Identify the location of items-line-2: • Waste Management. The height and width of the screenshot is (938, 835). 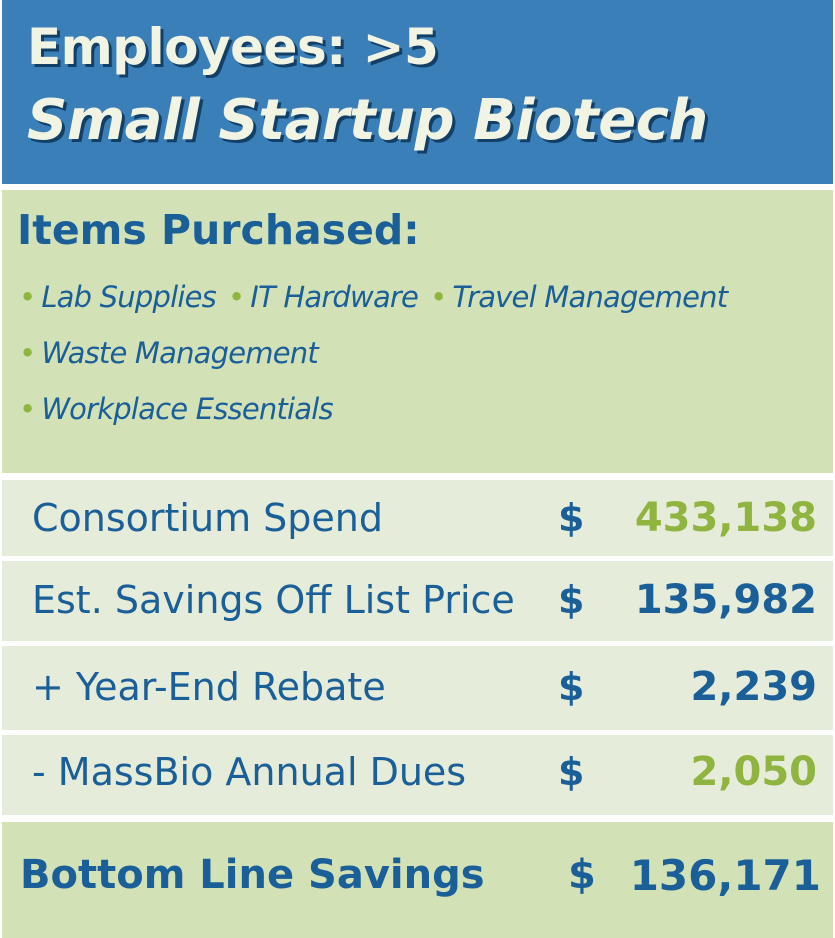
(169, 353).